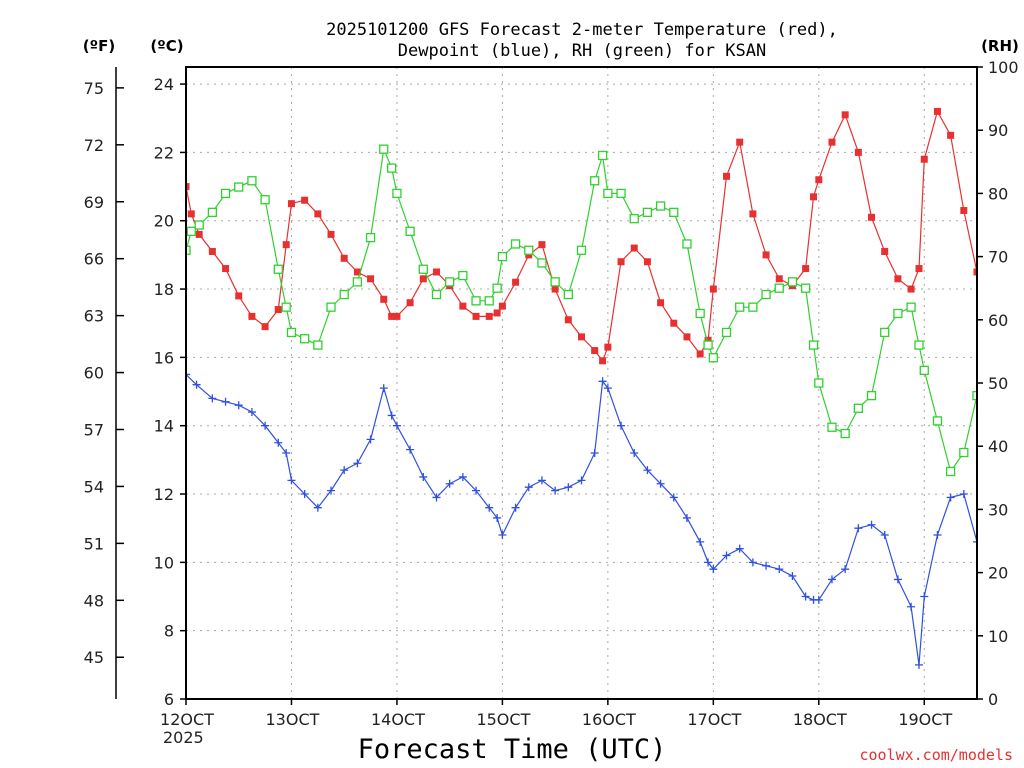 Image resolution: width=1024 pixels, height=768 pixels. I want to click on rh-tick-label: 30, so click(998, 509).